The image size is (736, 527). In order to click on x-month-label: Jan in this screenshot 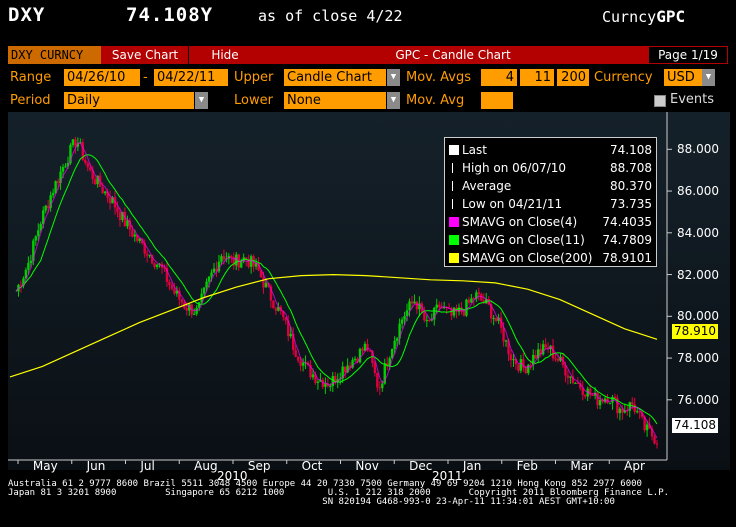, I will do `click(472, 466)`.